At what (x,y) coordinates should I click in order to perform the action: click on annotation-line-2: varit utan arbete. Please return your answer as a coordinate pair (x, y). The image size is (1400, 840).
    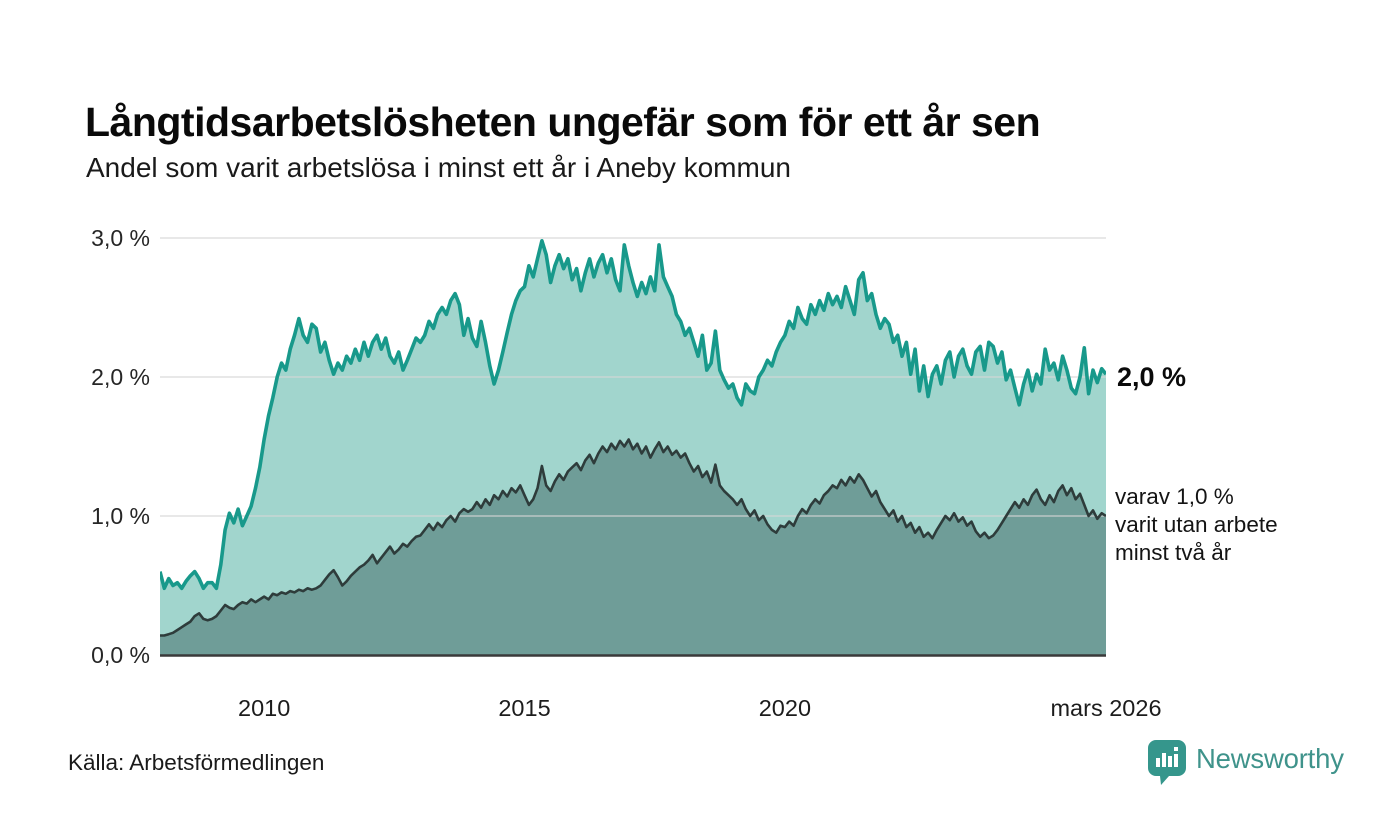
    Looking at the image, I should click on (1196, 524).